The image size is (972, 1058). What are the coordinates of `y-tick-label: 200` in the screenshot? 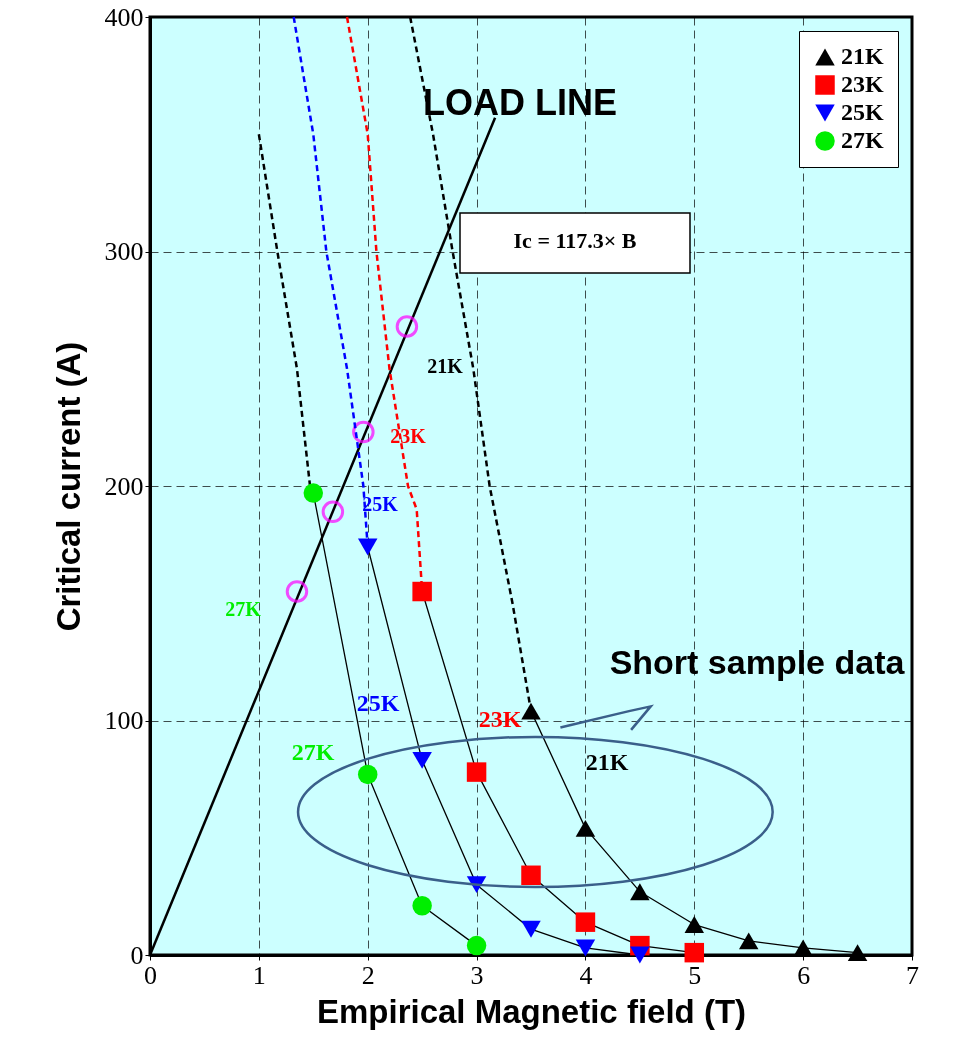 It's located at (124, 486).